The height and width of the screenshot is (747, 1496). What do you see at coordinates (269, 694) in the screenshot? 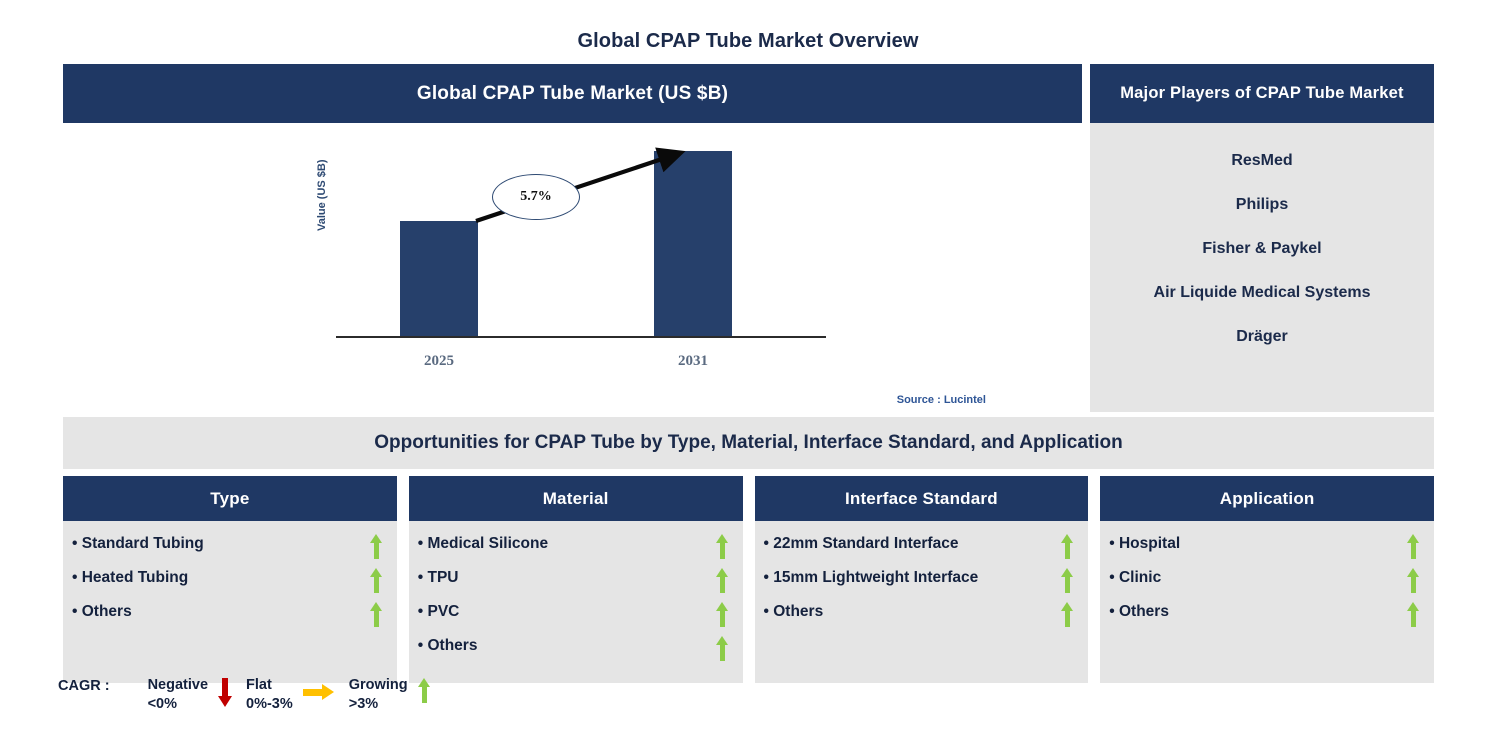
I see `legend-flat-text: Flat 0%-3%` at bounding box center [269, 694].